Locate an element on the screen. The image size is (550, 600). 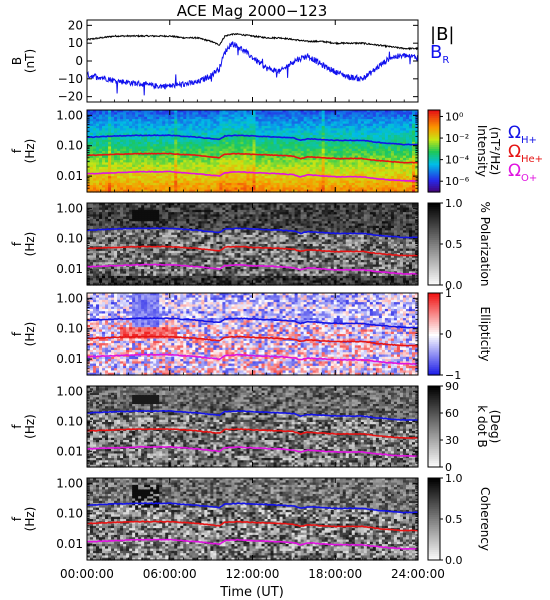
spectrogram-cells is located at coordinates (253, 151).